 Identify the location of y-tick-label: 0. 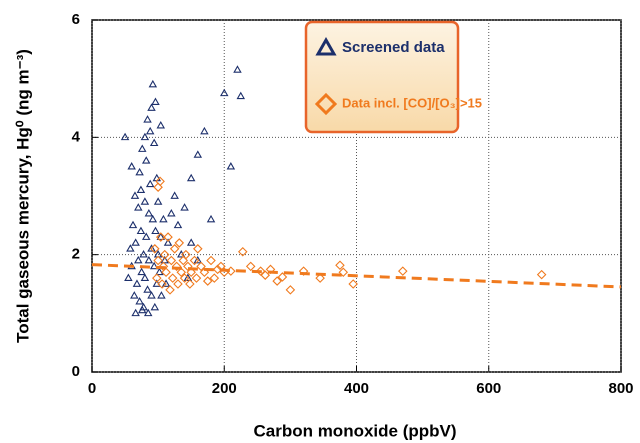
(76, 371).